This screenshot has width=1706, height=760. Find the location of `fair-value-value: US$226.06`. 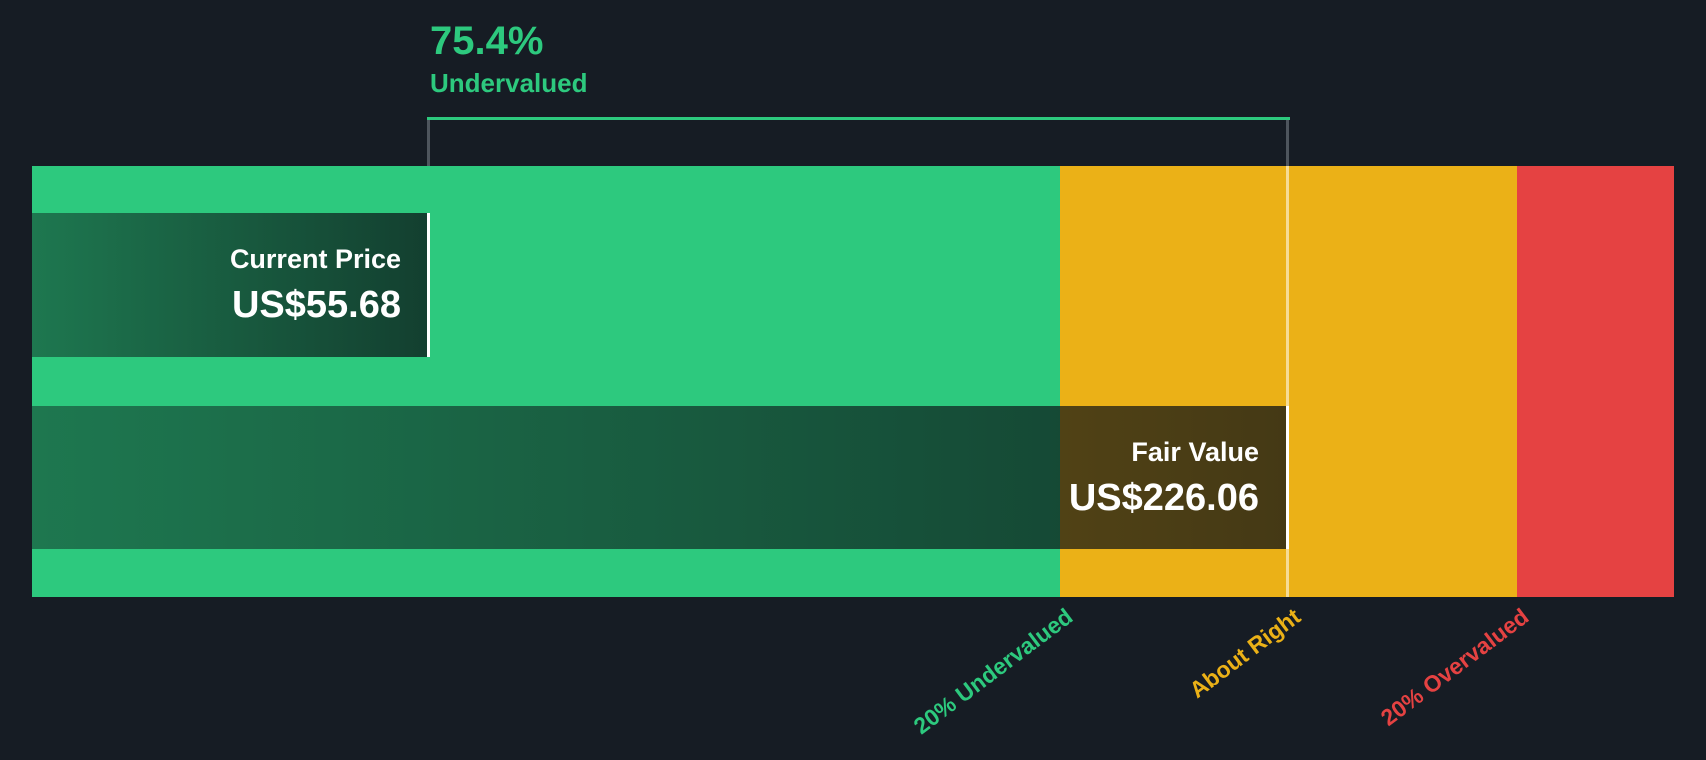

fair-value-value: US$226.06 is located at coordinates (1163, 497).